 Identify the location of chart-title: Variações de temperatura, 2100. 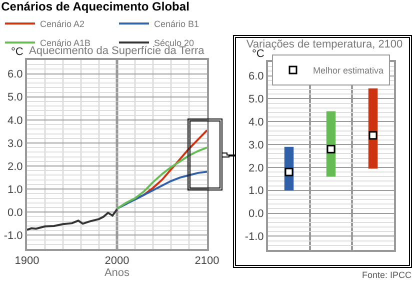
(324, 44).